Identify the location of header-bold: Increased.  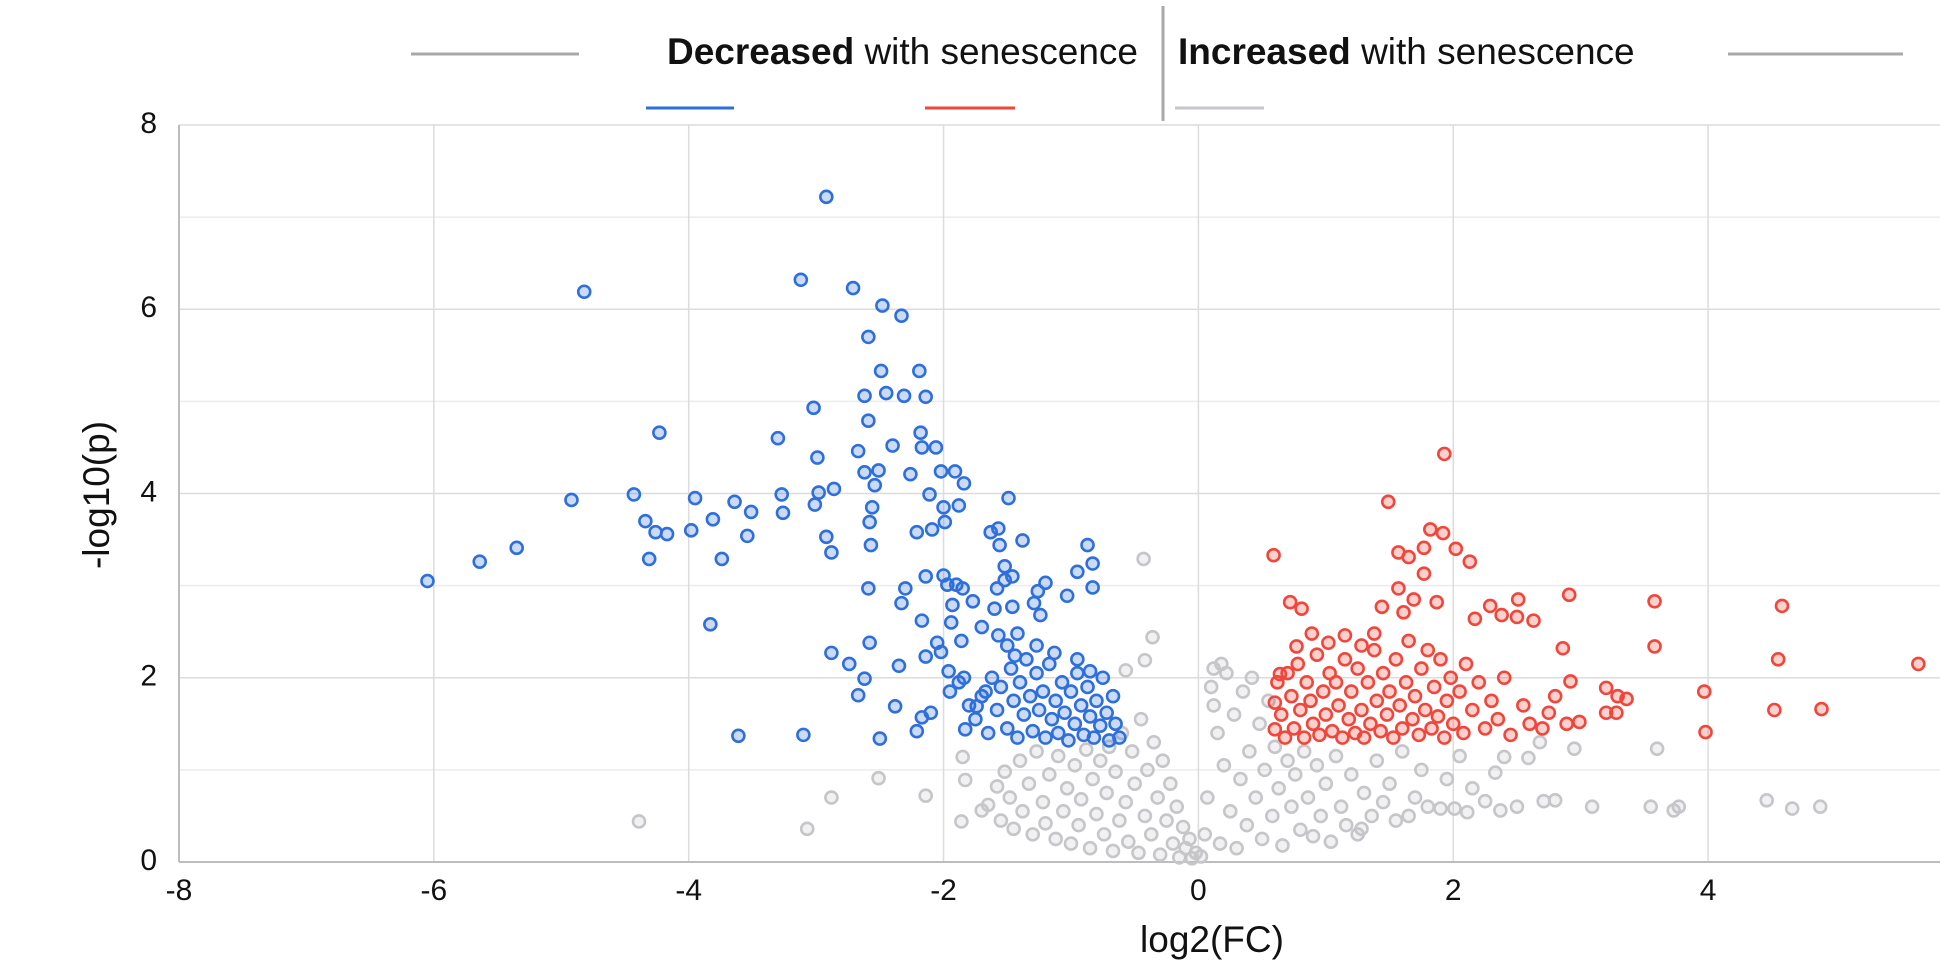
(1264, 51).